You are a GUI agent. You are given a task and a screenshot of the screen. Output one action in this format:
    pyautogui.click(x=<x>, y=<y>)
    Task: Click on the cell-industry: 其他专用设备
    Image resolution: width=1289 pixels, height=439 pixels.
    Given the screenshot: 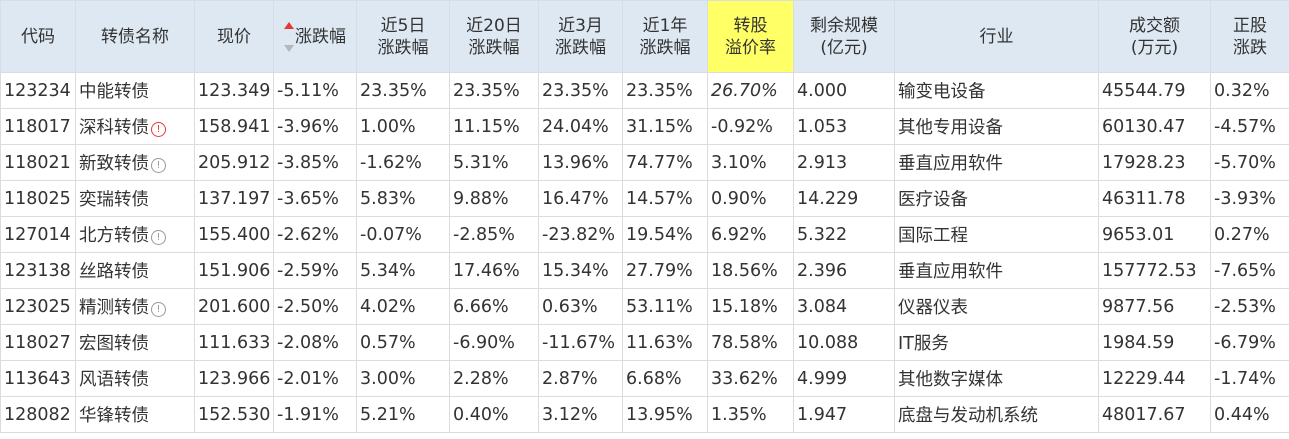 What is the action you would take?
    pyautogui.click(x=996, y=126)
    